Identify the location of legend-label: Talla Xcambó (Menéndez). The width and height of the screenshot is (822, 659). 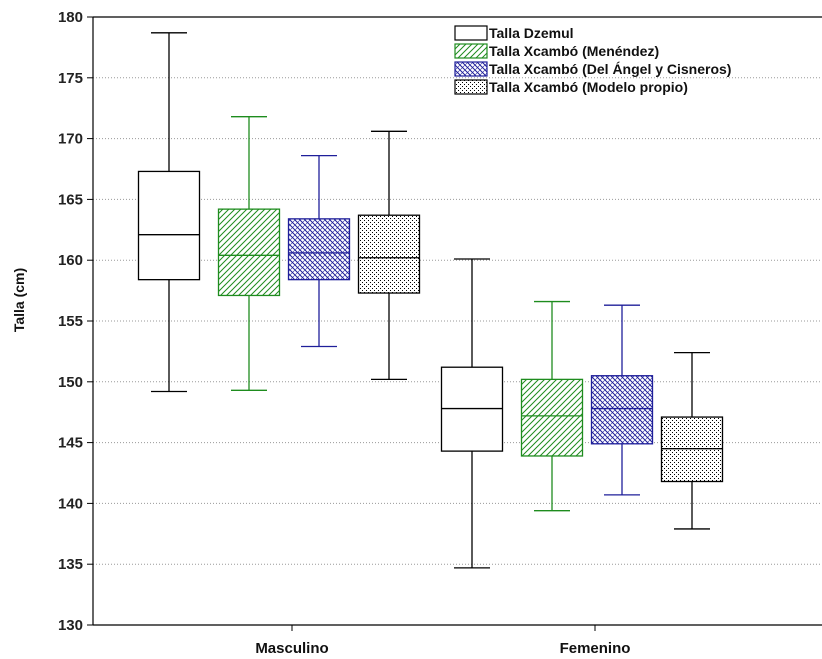
(574, 51).